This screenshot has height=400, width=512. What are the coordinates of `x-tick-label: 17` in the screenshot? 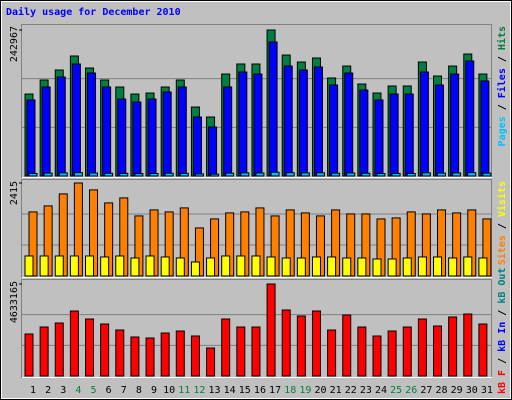 It's located at (275, 390).